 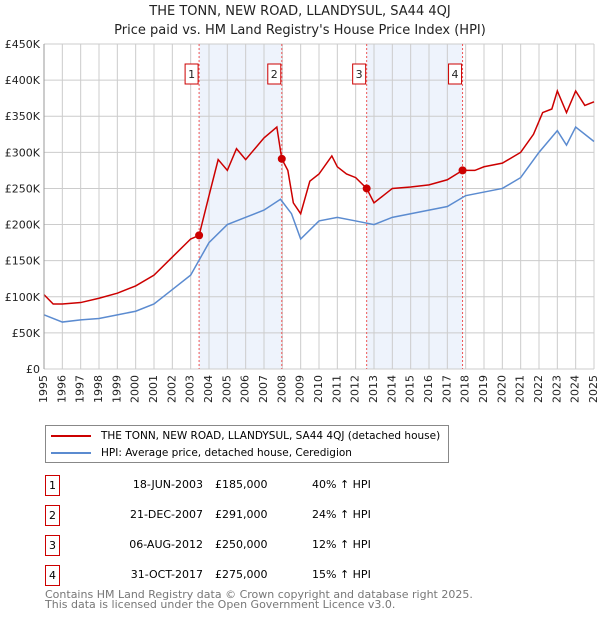 I want to click on sale-label: 3, so click(x=359, y=74).